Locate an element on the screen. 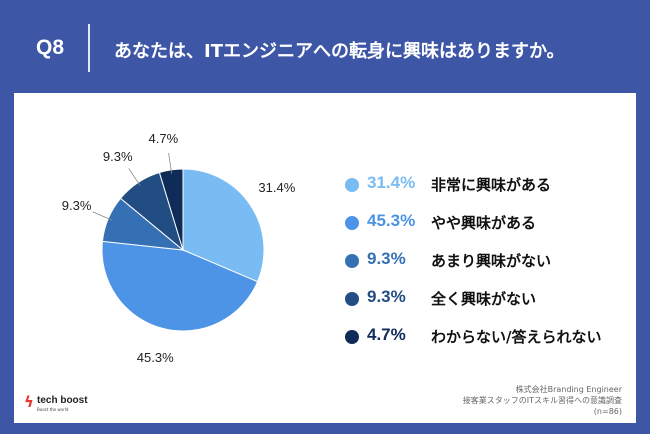 This screenshot has height=434, width=650. legend-label: 非常に興味がある is located at coordinates (491, 185).